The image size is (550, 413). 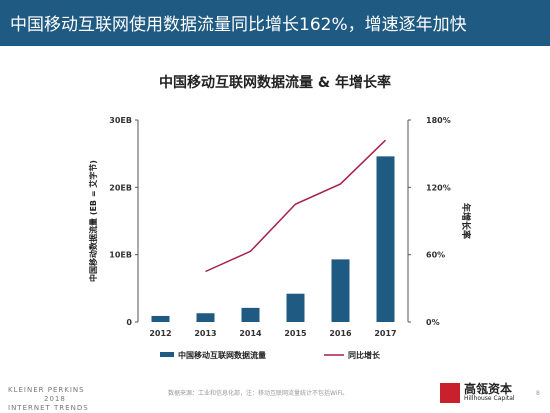 I want to click on y-tick-label-left: 20EB, so click(x=120, y=187).